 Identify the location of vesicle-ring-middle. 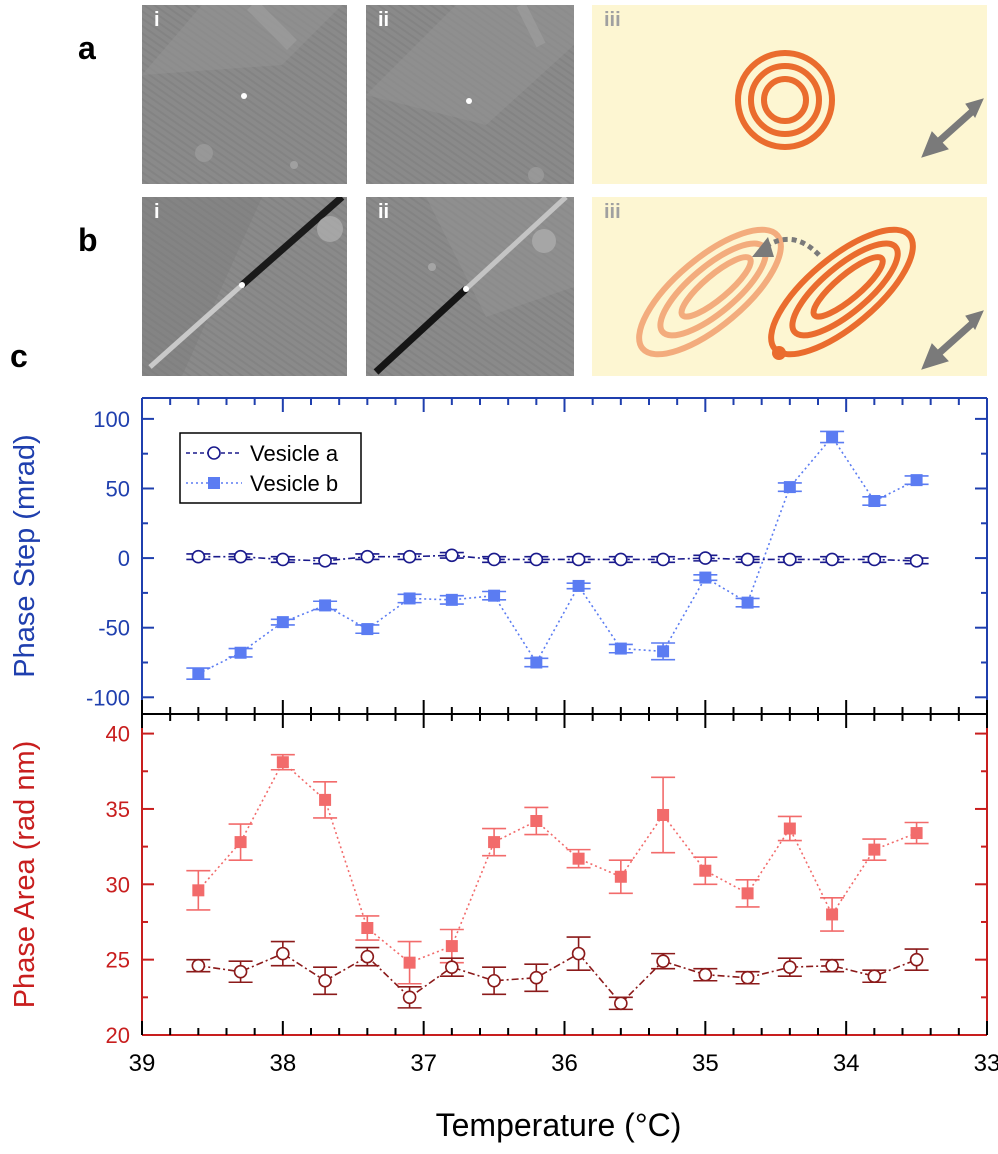
(785, 100).